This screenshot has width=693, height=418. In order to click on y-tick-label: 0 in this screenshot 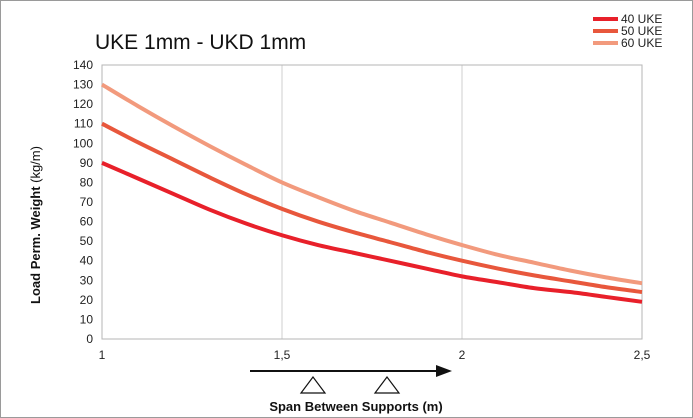, I will do `click(89, 339)`.